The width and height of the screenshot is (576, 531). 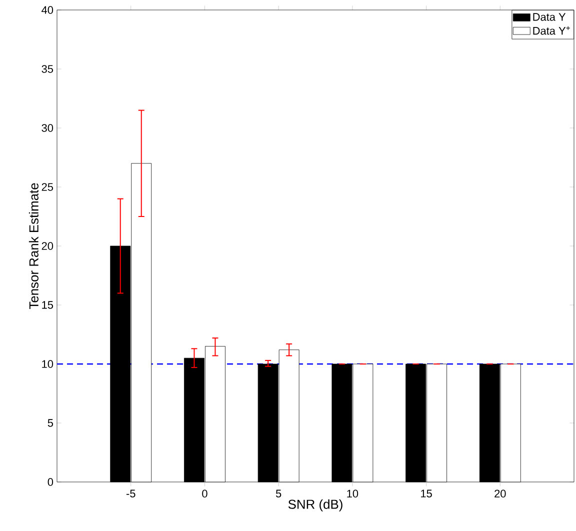 What do you see at coordinates (48, 187) in the screenshot?
I see `y-tick-label: 25` at bounding box center [48, 187].